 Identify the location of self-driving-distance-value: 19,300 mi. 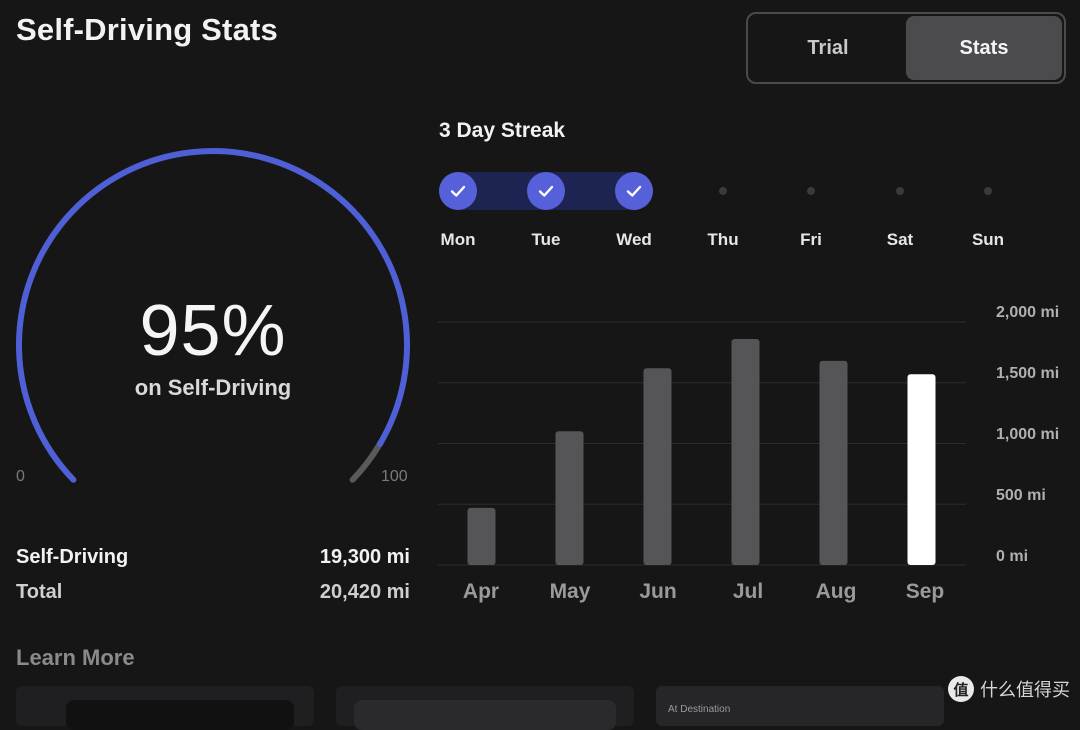
(364, 557).